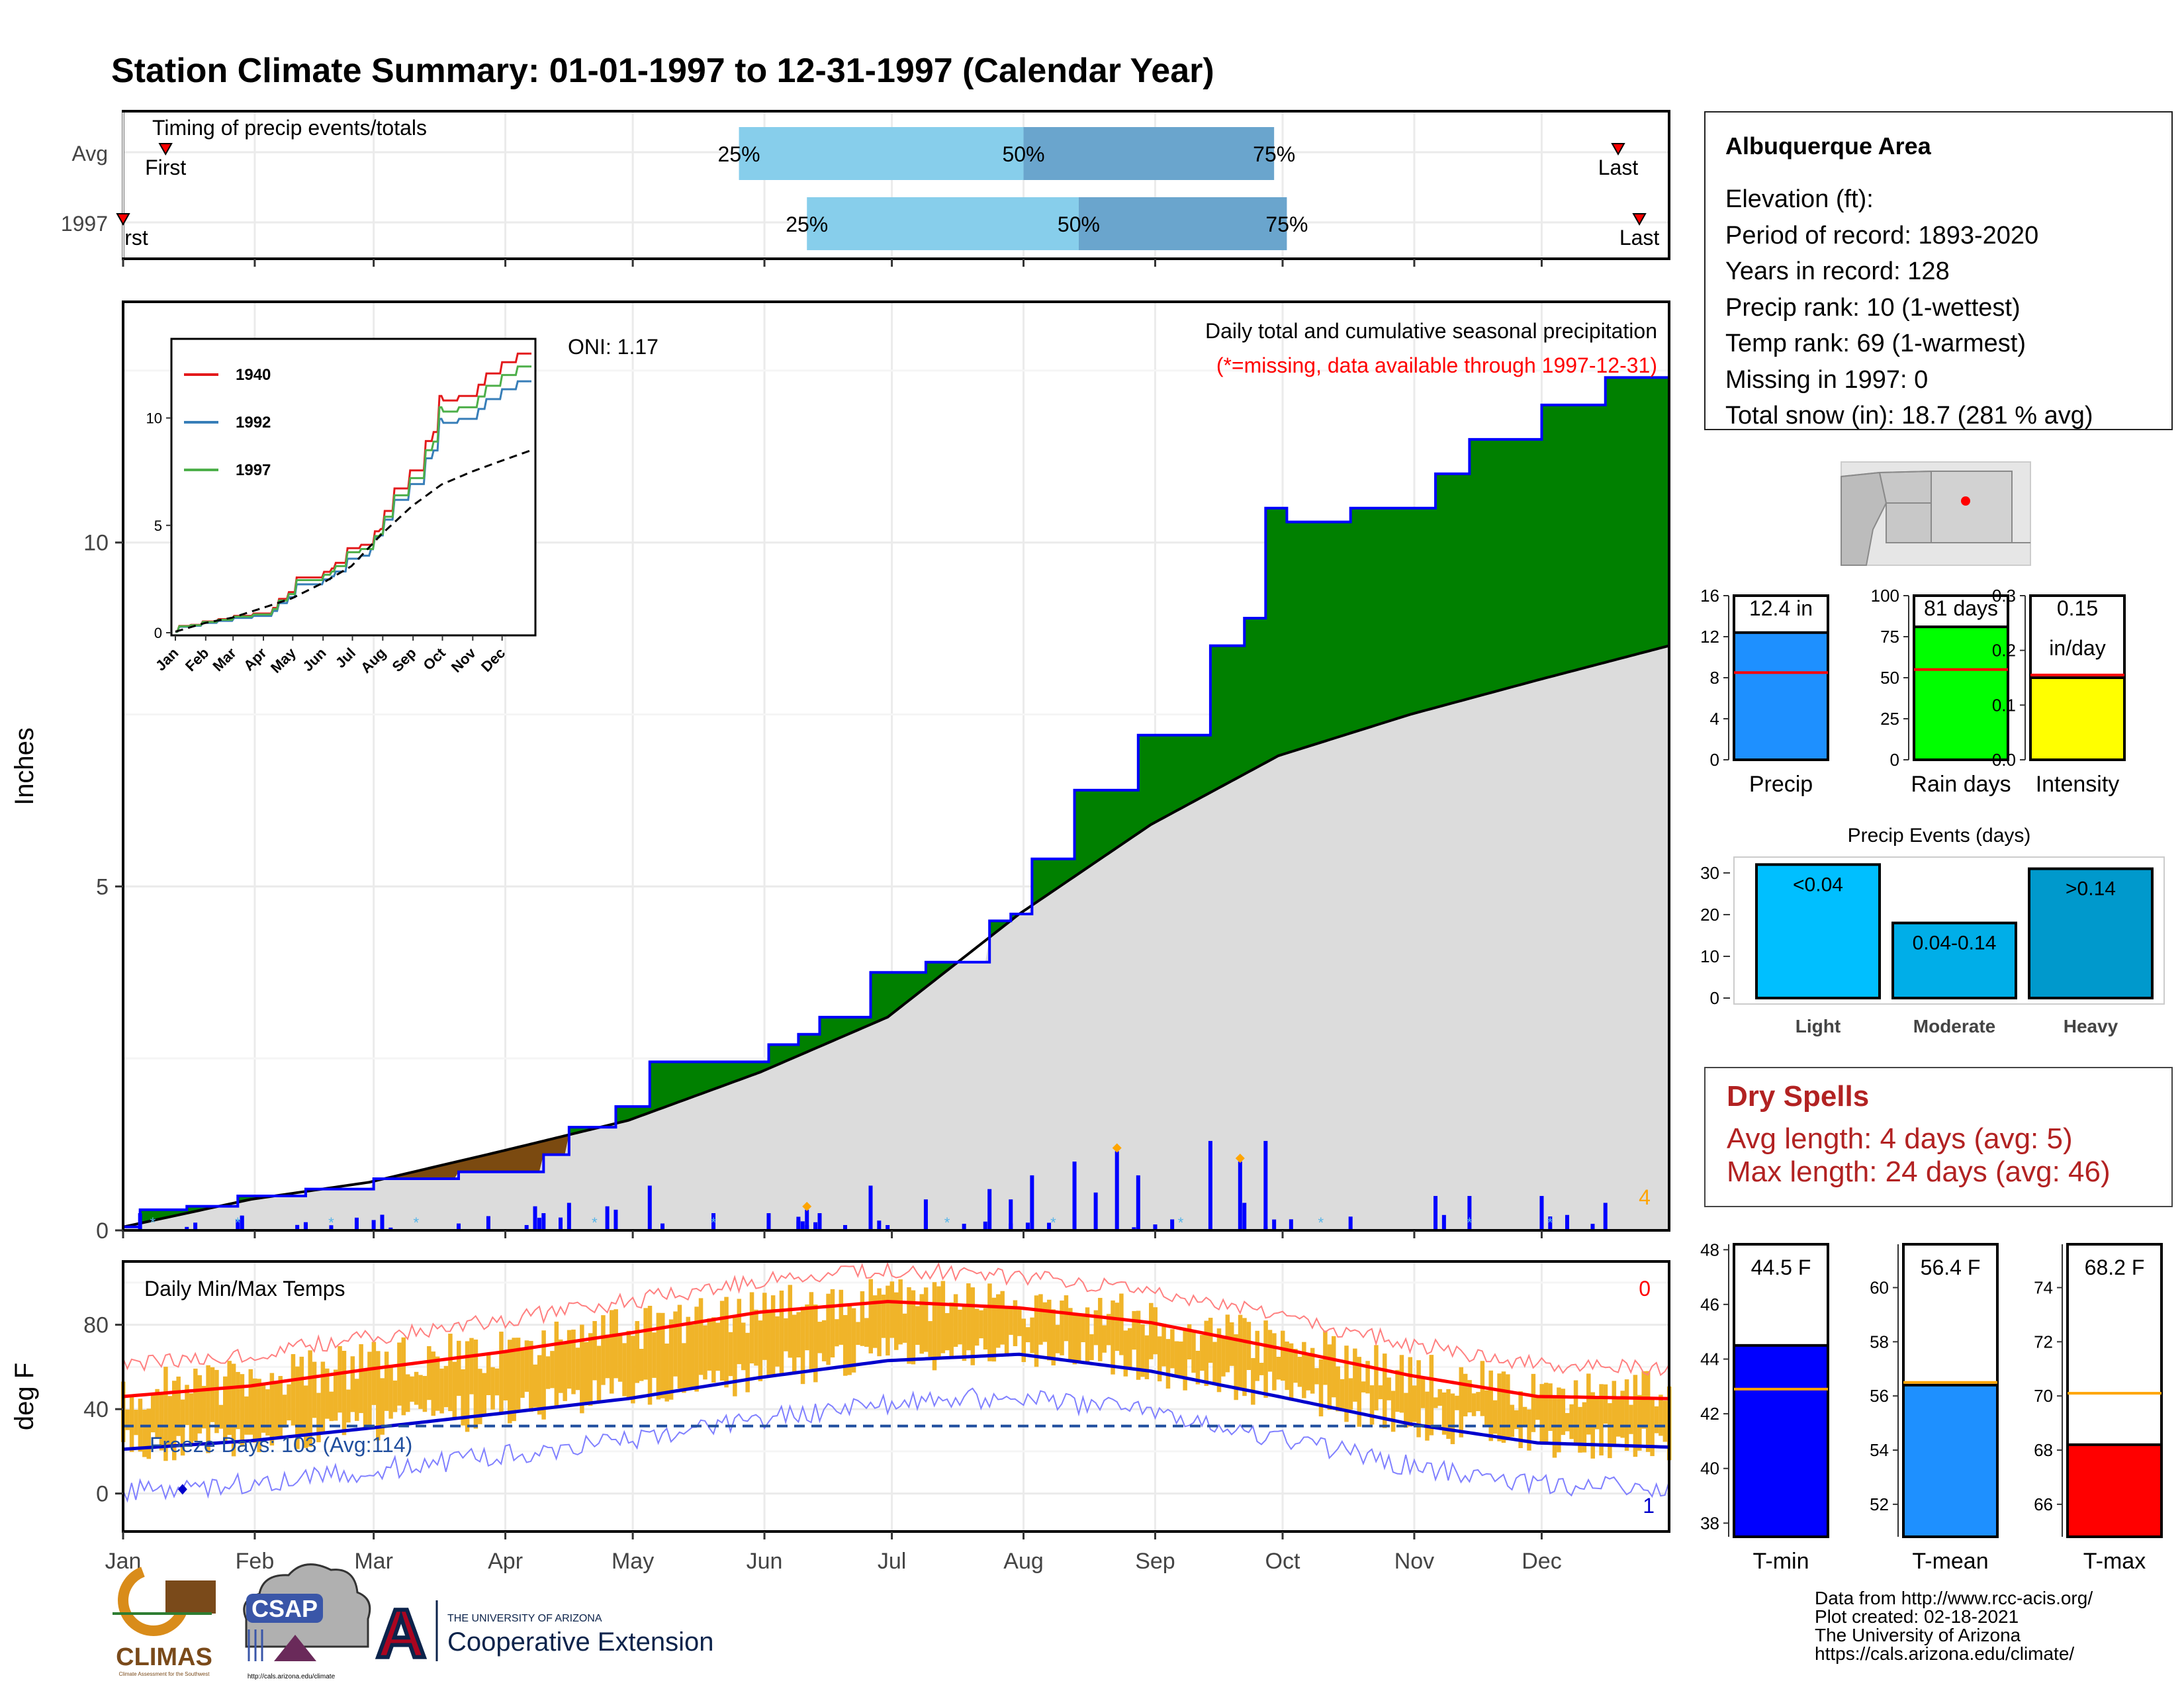 Image resolution: width=2184 pixels, height=1691 pixels. I want to click on temp-mini-label: T-max, so click(2114, 1561).